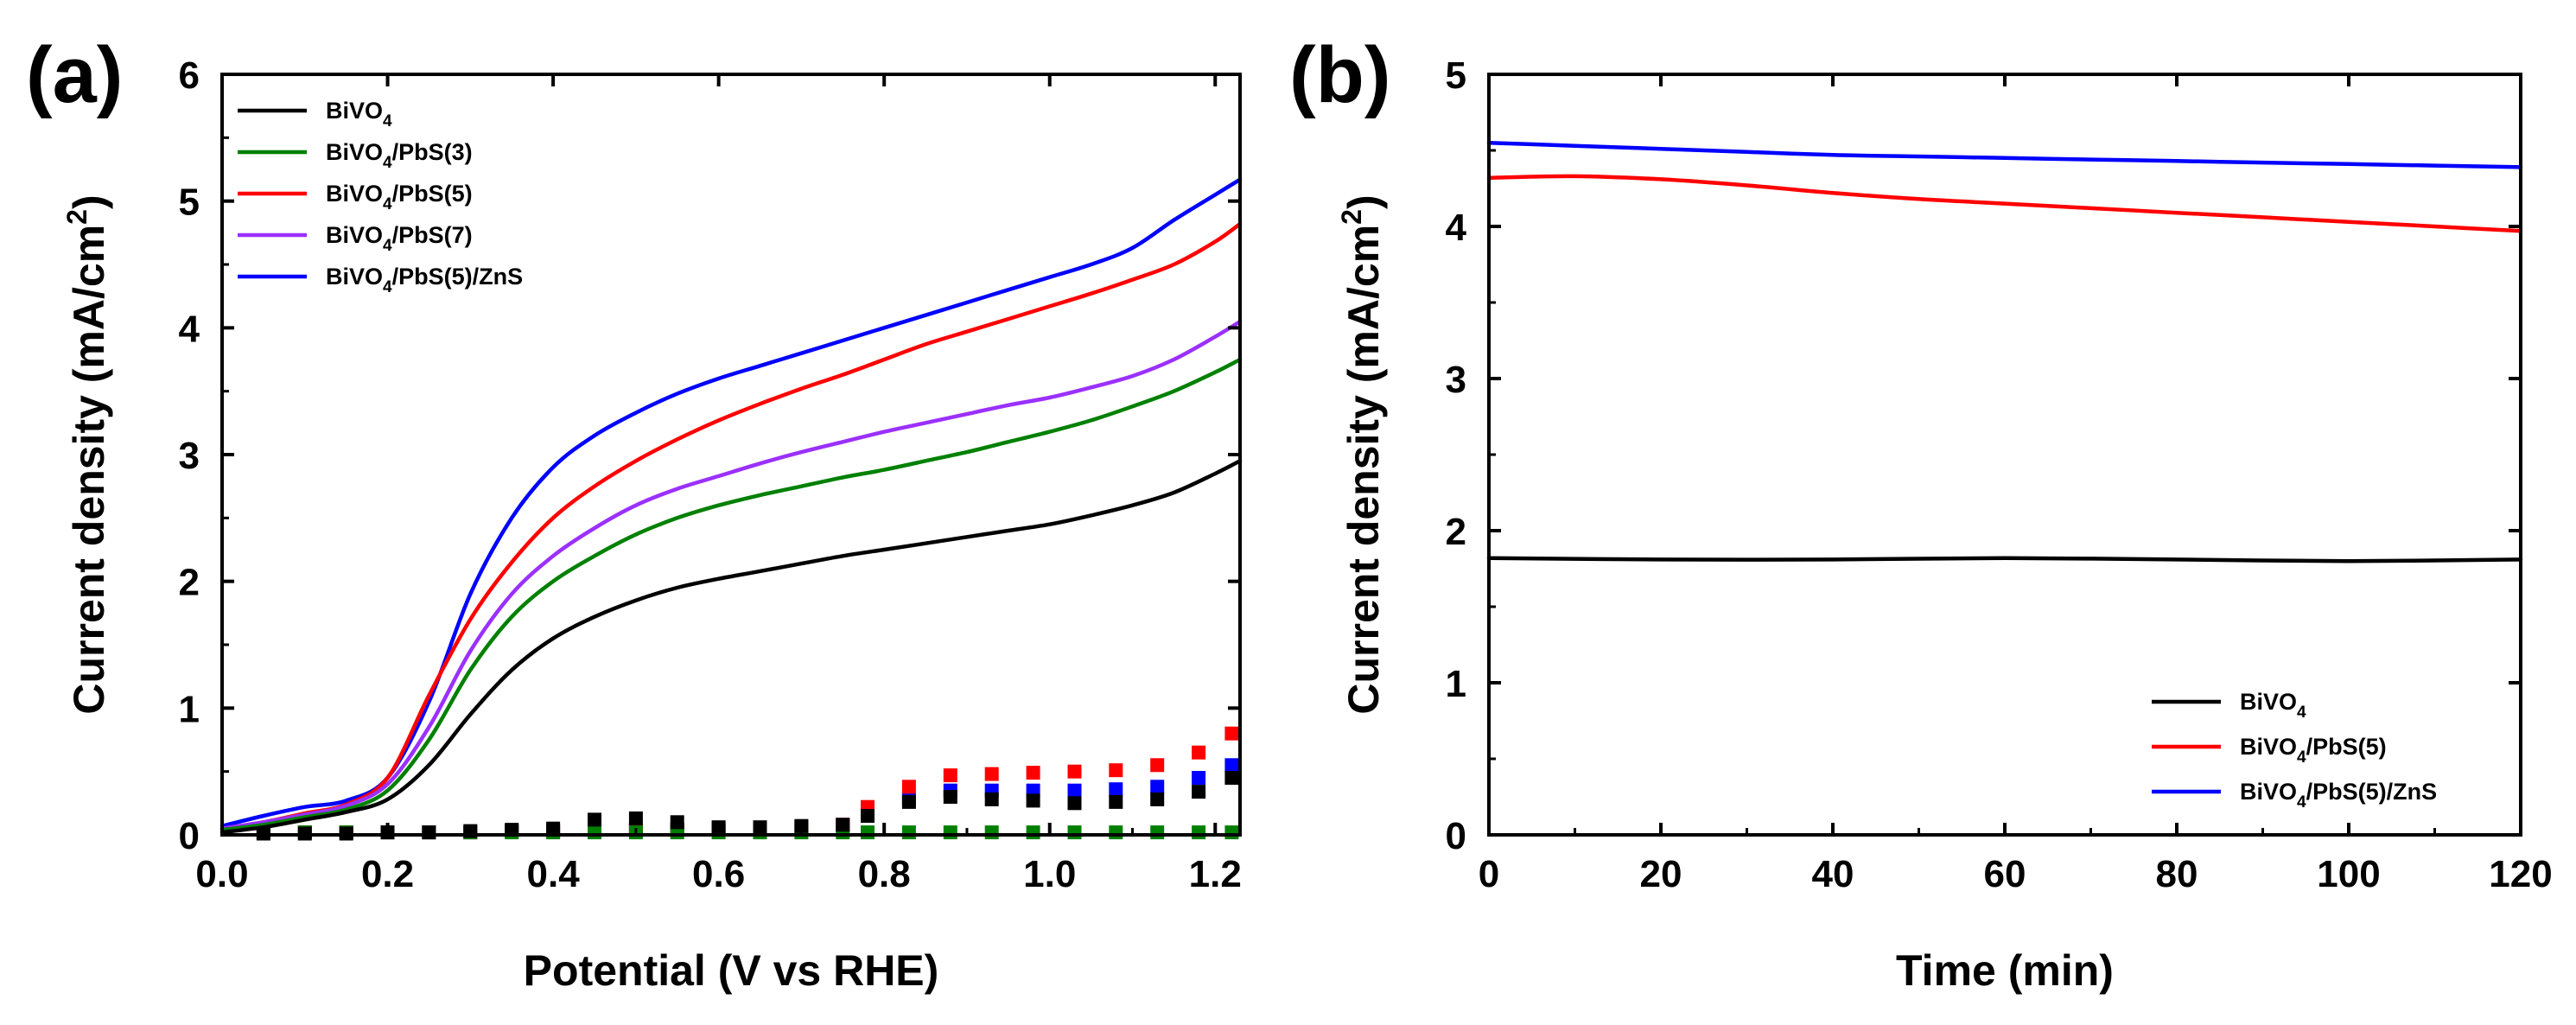 This screenshot has height=1025, width=2576. Describe the element at coordinates (554, 874) in the screenshot. I see `x-tick-label: 0.4` at that location.